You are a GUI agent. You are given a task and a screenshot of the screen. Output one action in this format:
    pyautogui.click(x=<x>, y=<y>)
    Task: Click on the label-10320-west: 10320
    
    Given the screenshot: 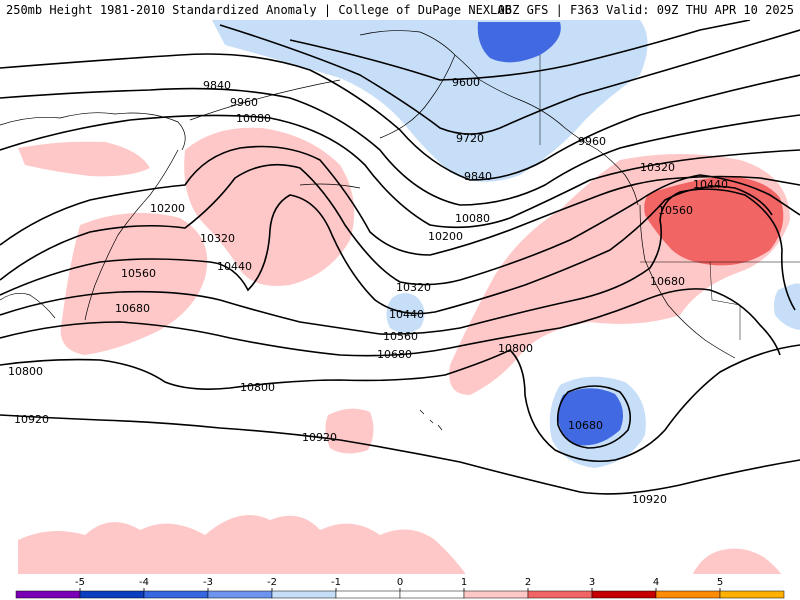 What is the action you would take?
    pyautogui.click(x=217, y=238)
    